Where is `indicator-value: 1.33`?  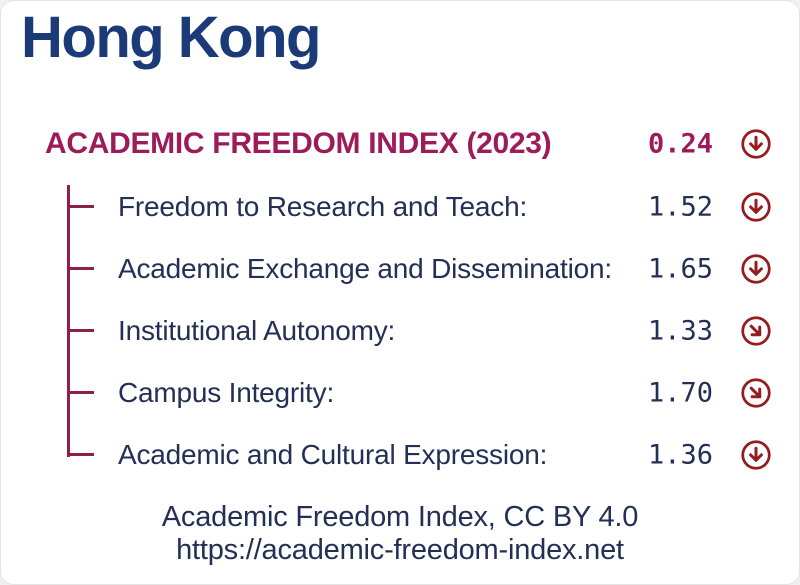
indicator-value: 1.33 is located at coordinates (680, 331).